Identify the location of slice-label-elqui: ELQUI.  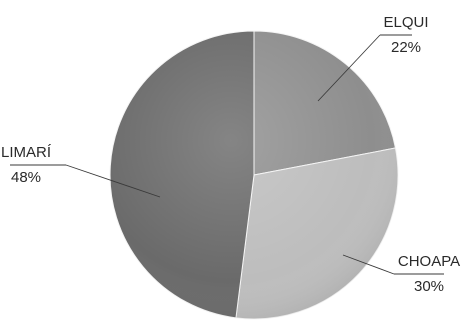
(405, 22).